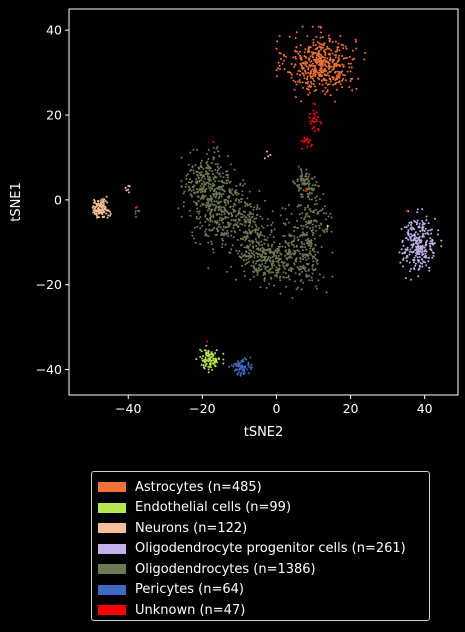  What do you see at coordinates (190, 610) in the screenshot?
I see `legend-label-unknown: Unknown (n=47)` at bounding box center [190, 610].